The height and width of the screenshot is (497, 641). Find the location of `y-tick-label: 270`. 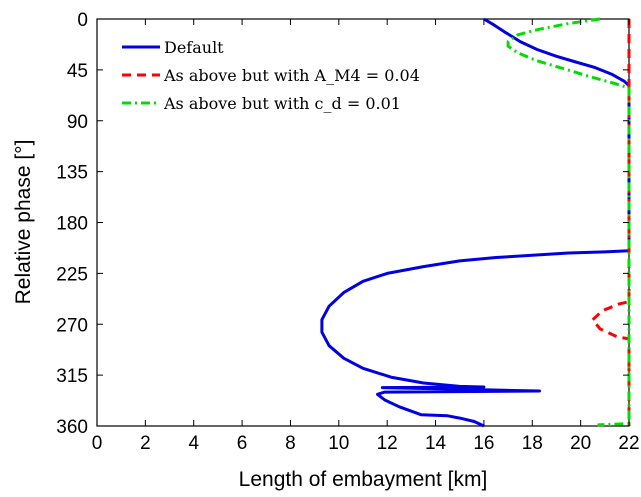

y-tick-label: 270 is located at coordinates (72, 325).